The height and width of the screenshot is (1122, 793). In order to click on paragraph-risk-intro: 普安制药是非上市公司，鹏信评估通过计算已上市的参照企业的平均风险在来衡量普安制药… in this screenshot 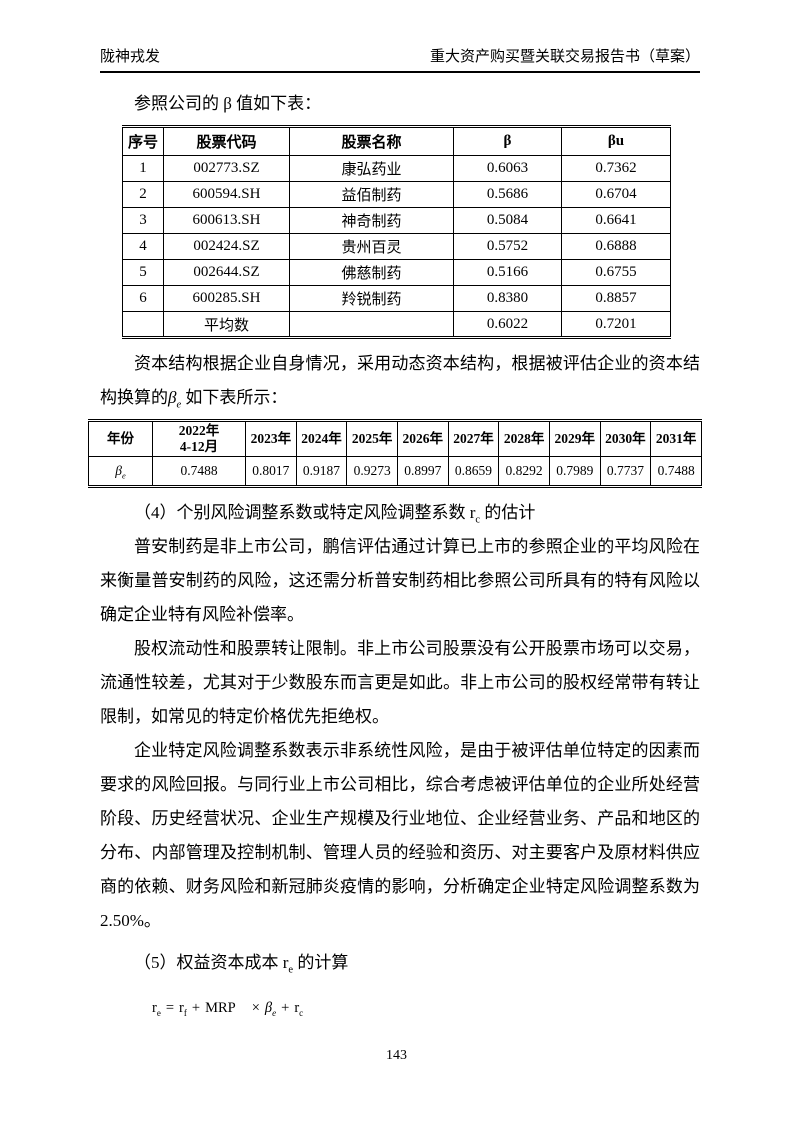, I will do `click(400, 580)`.